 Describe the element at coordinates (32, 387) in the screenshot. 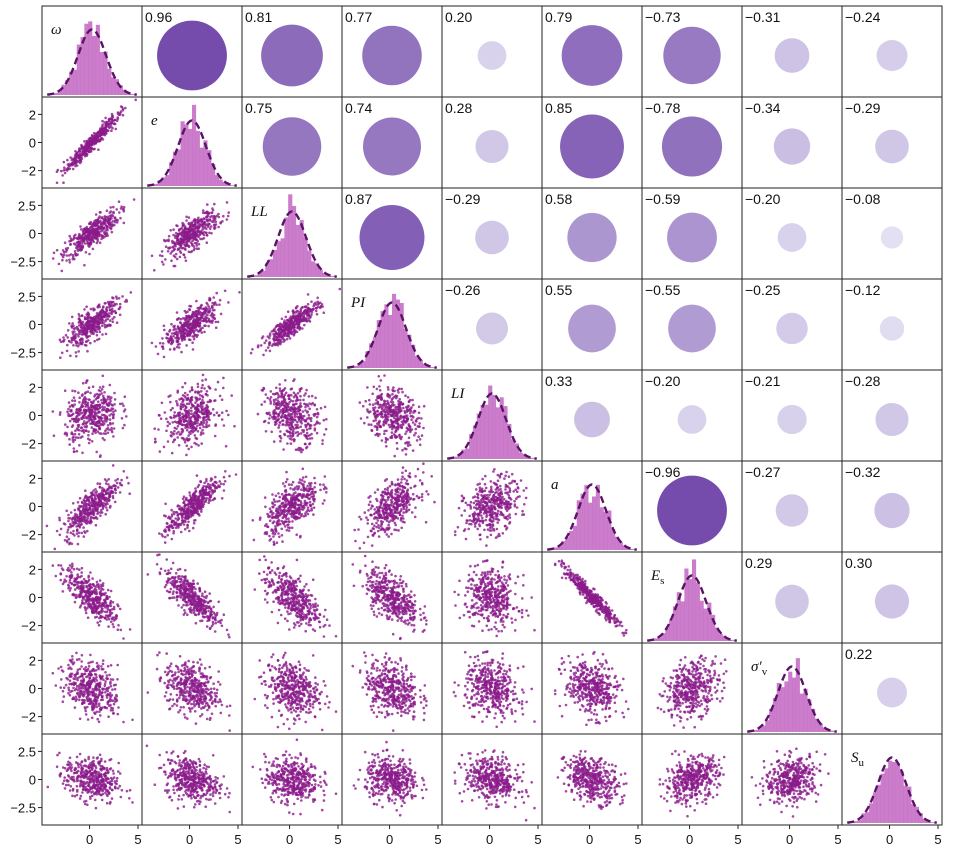

I see `y-tick-label: 2` at that location.